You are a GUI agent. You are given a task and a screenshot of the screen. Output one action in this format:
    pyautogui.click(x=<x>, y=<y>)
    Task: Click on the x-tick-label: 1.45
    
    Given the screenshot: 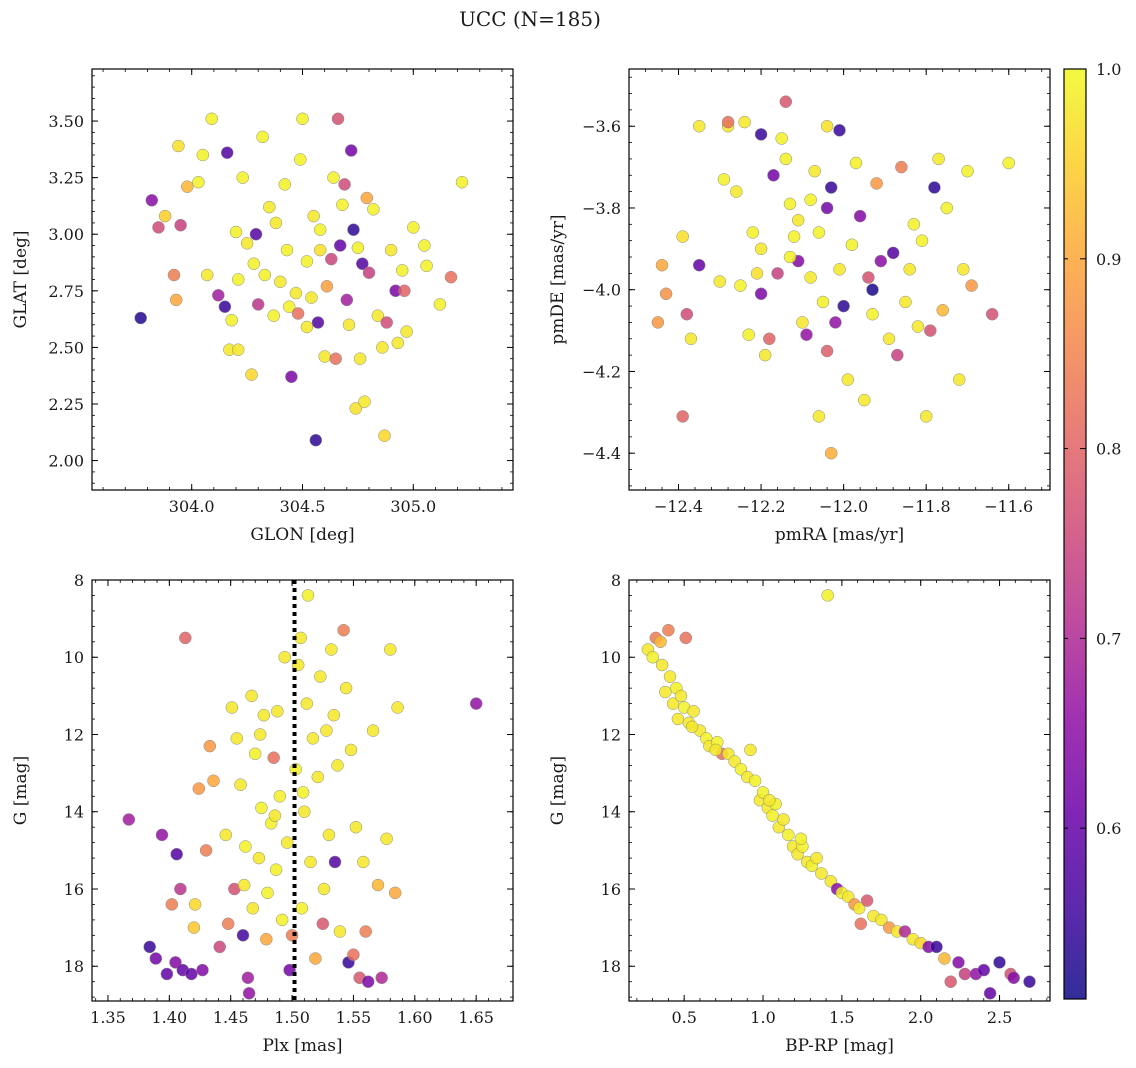 What is the action you would take?
    pyautogui.click(x=231, y=1017)
    